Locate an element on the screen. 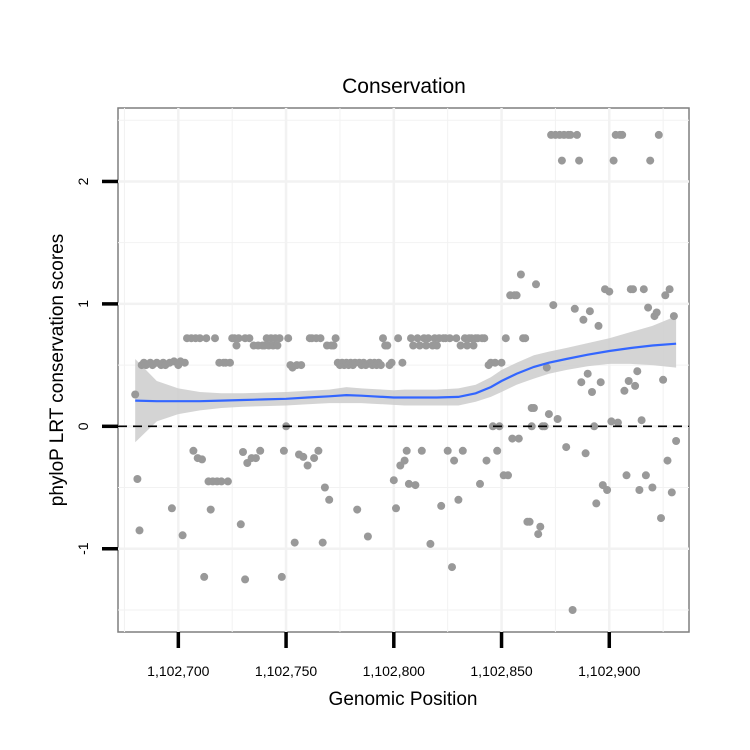  chart-title: Conservation is located at coordinates (404, 86).